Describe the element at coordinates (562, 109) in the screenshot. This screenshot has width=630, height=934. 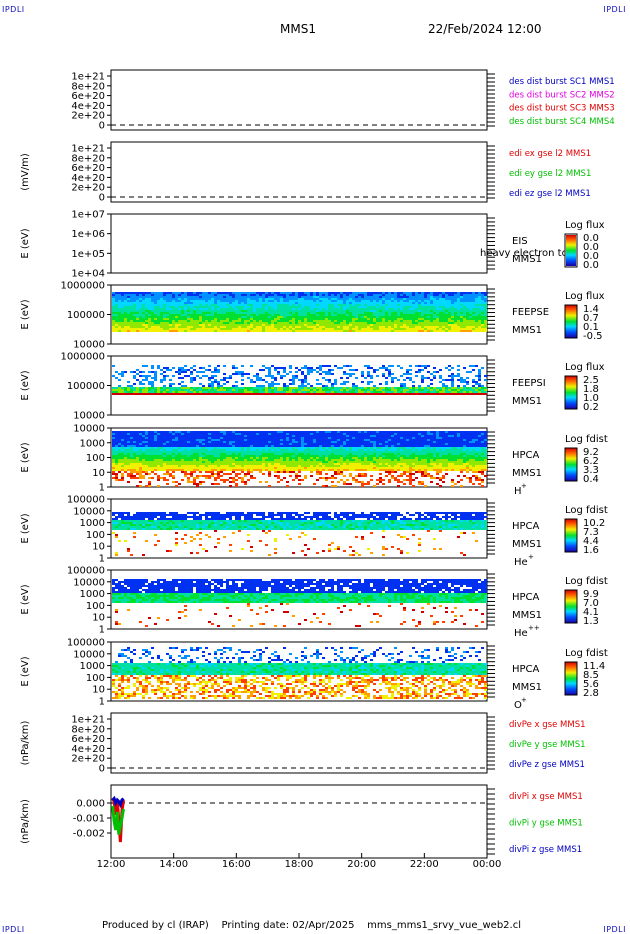
I see `legend-entry: des dist burst SC3 MMS3` at that location.